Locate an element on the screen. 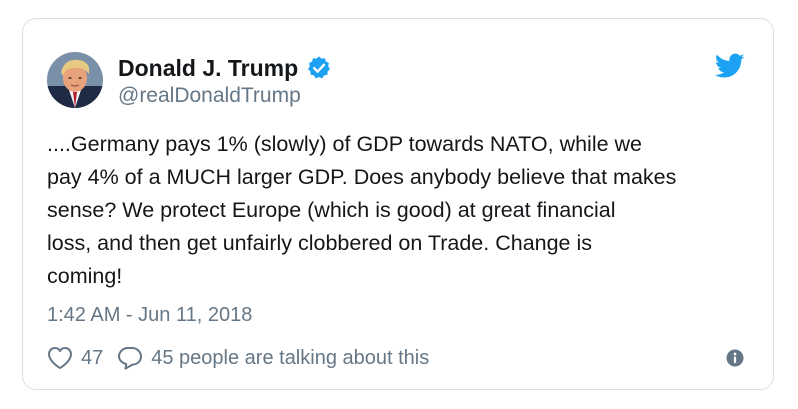 This screenshot has width=798, height=409. like-button: 47 is located at coordinates (75, 358).